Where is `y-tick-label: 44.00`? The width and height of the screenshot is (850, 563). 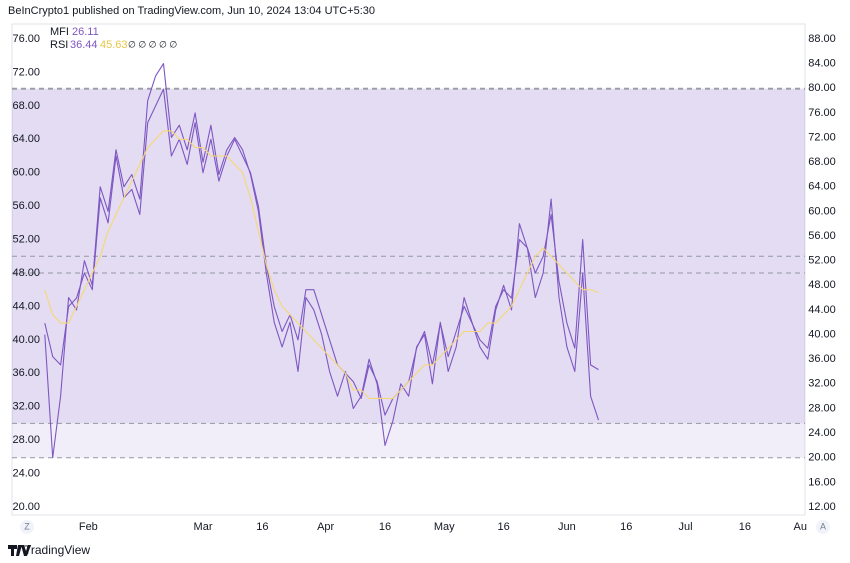
y-tick-label: 44.00 is located at coordinates (26, 306).